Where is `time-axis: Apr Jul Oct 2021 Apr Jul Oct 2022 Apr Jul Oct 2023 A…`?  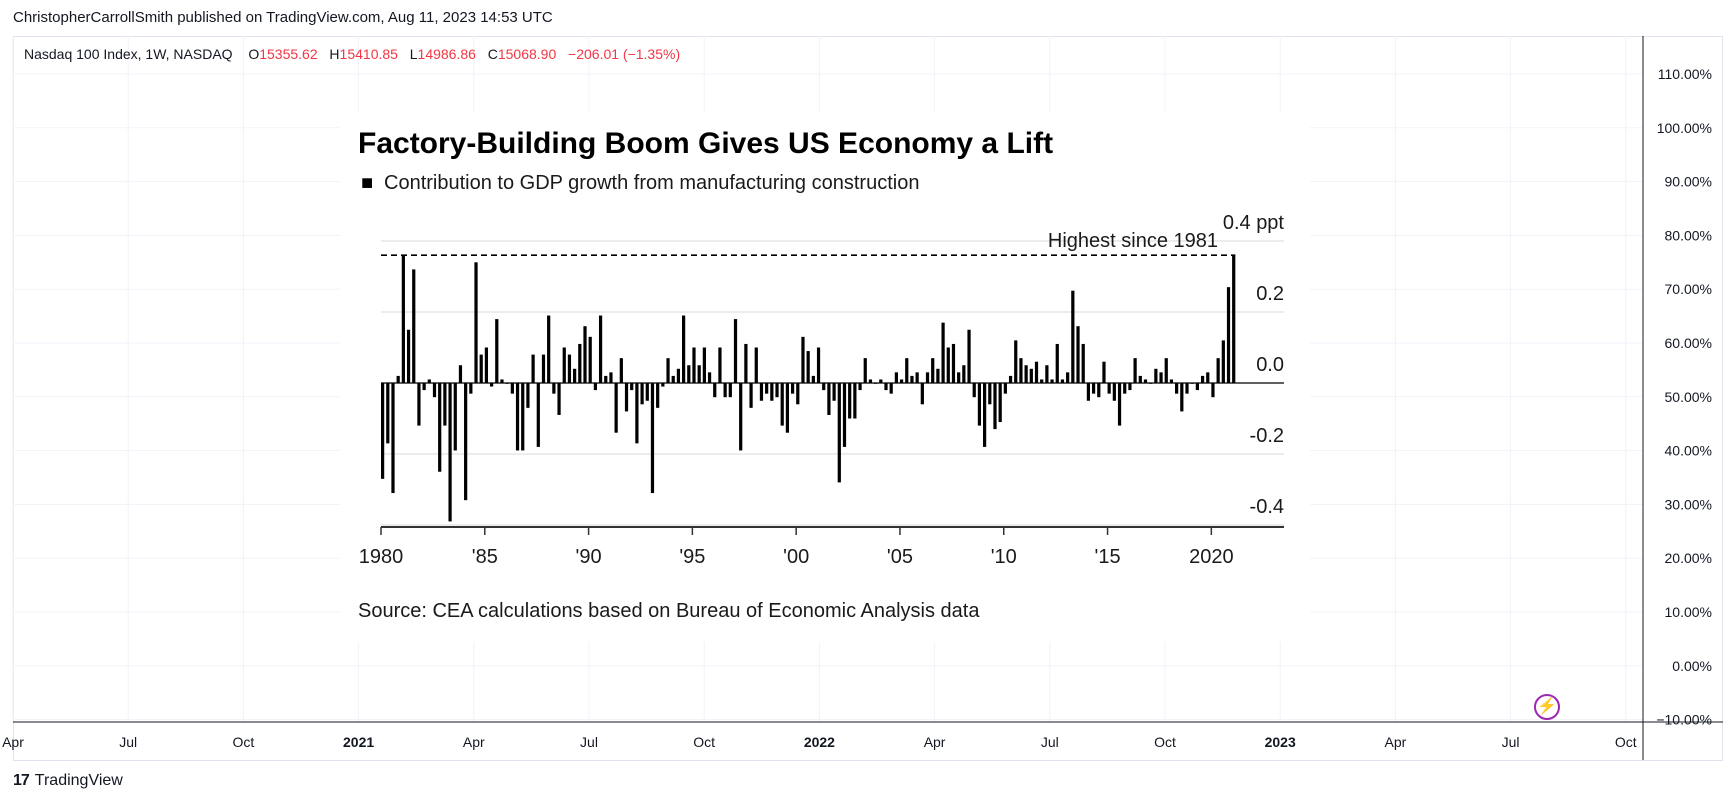 time-axis: Apr Jul Oct 2021 Apr Jul Oct 2022 Apr Jul Oct 2023 A… is located at coordinates (862, 735).